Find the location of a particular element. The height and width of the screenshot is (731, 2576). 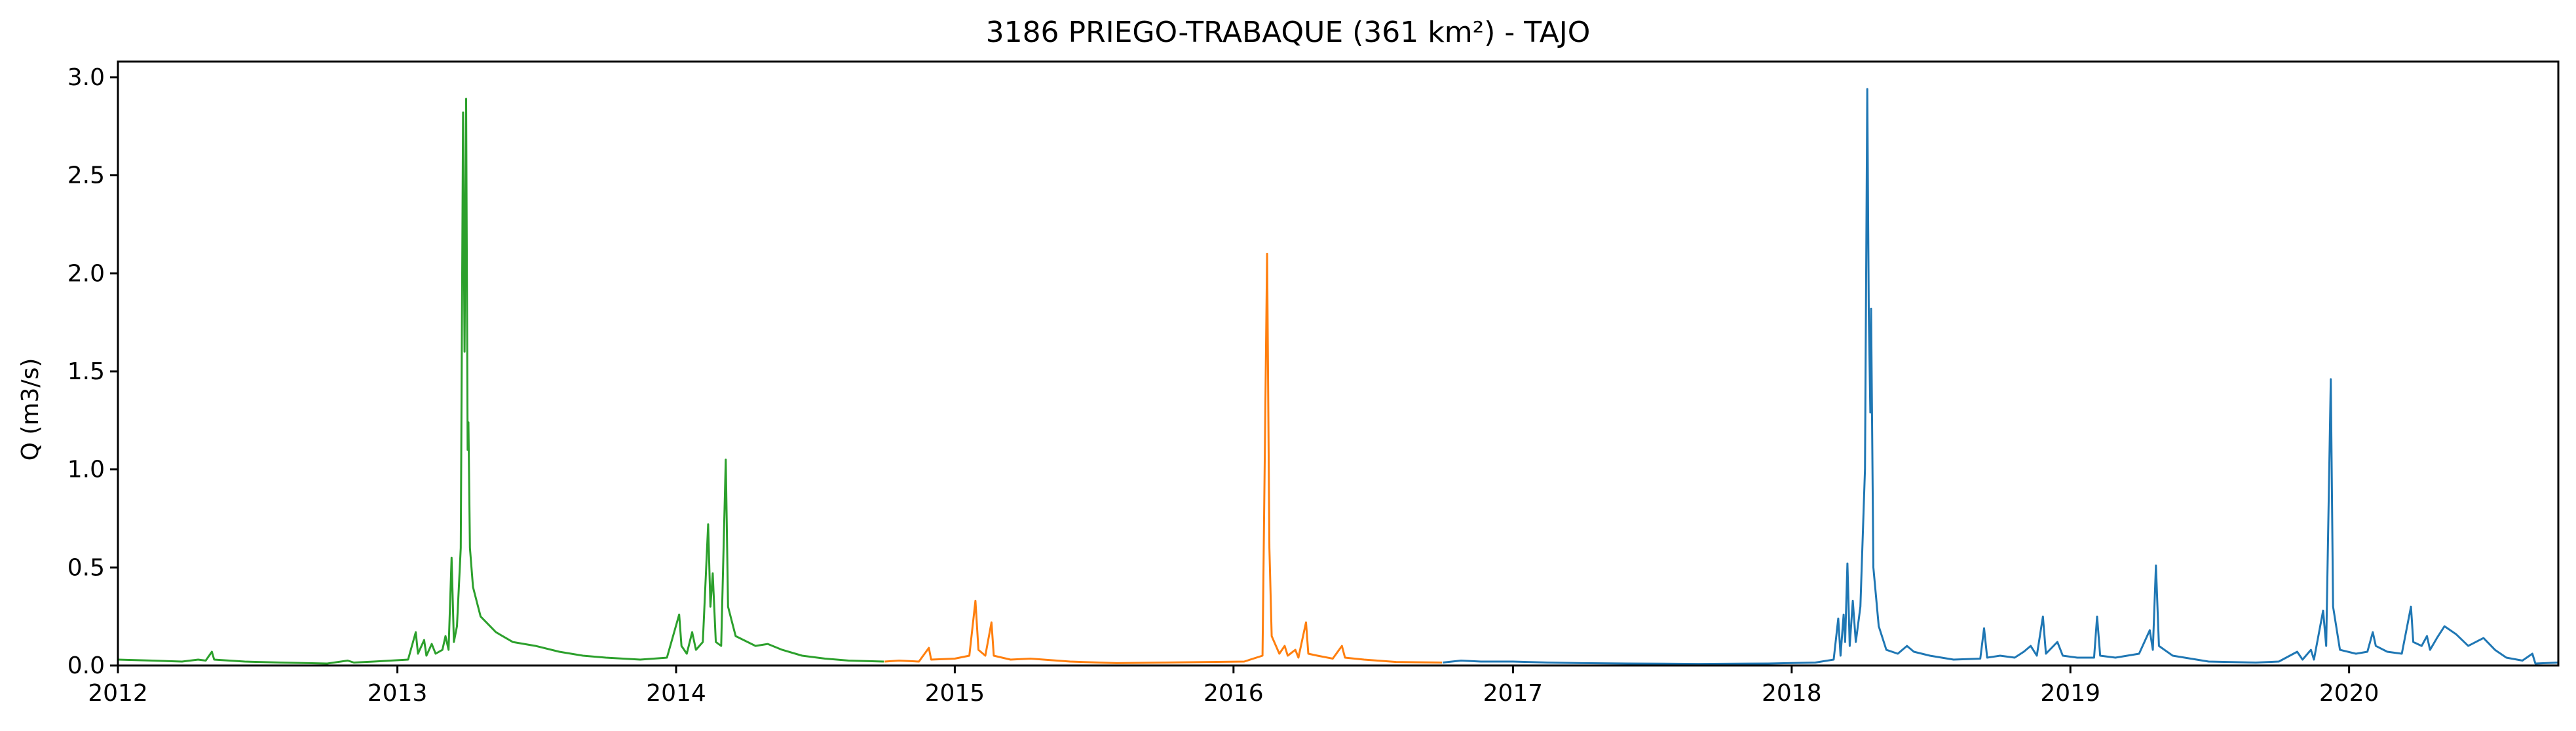

chart-title: 3186 PRIEGO-TRABAQUE (361 km²) - TAJO is located at coordinates (1288, 33).